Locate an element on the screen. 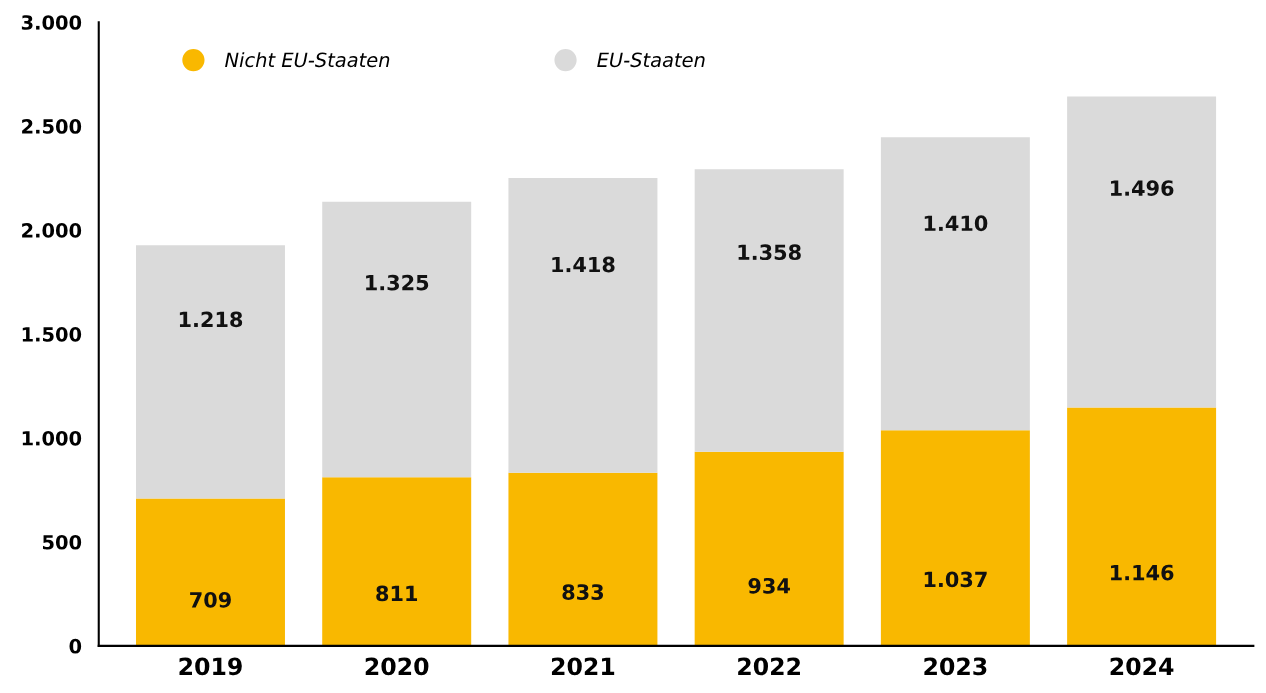  data-label: 1.037 is located at coordinates (955, 579).